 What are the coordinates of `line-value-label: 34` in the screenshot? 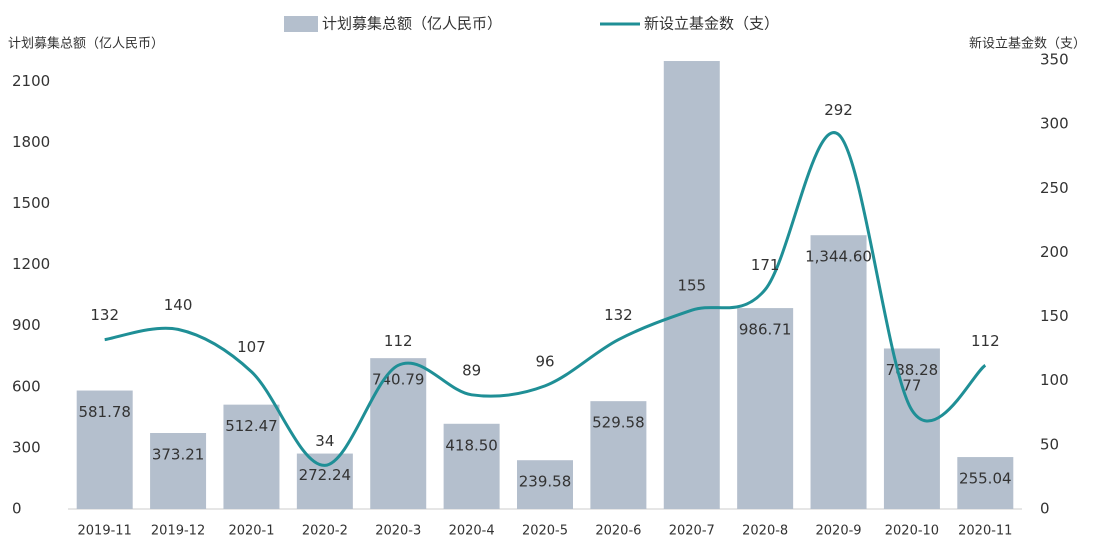 It's located at (324, 441).